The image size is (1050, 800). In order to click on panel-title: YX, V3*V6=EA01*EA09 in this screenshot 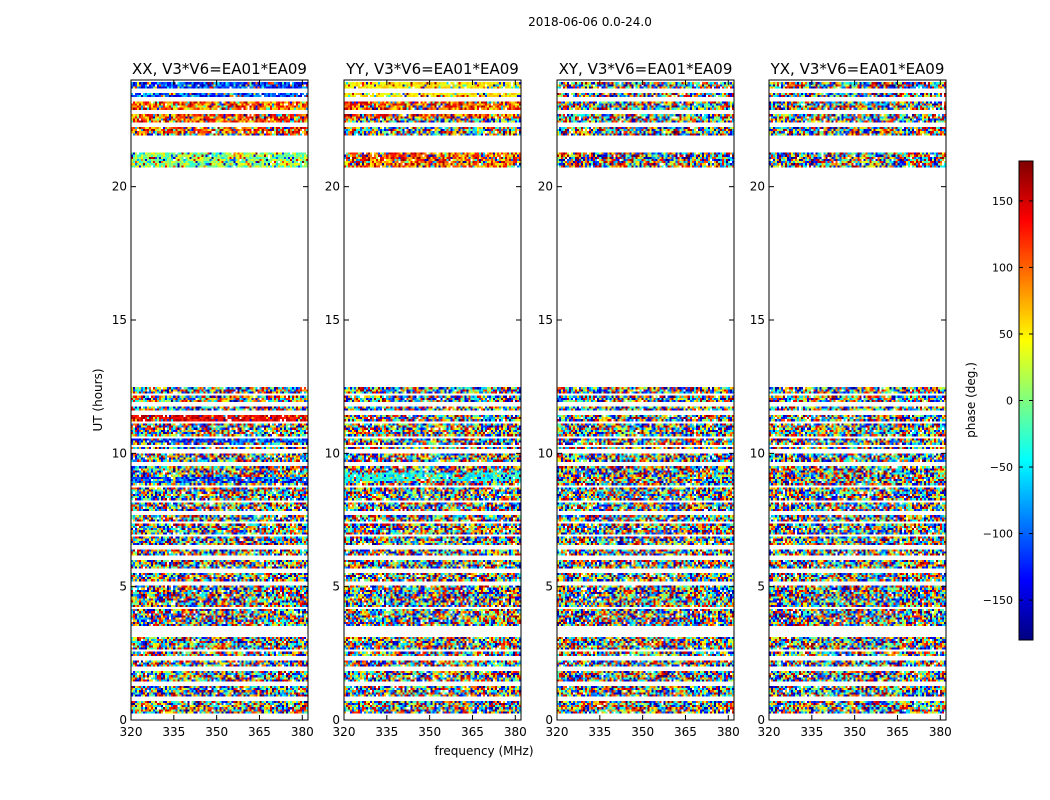, I will do `click(857, 69)`.